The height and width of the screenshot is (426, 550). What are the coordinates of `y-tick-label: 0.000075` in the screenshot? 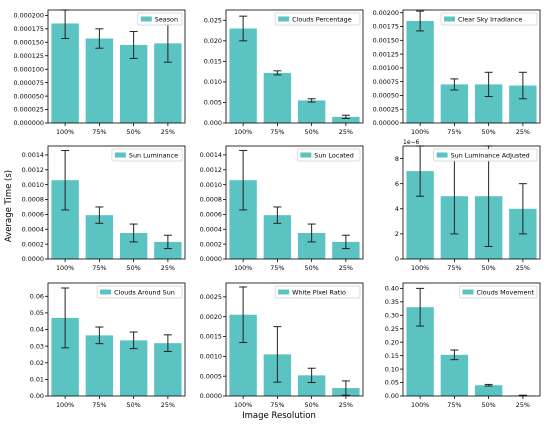 It's located at (29, 83).